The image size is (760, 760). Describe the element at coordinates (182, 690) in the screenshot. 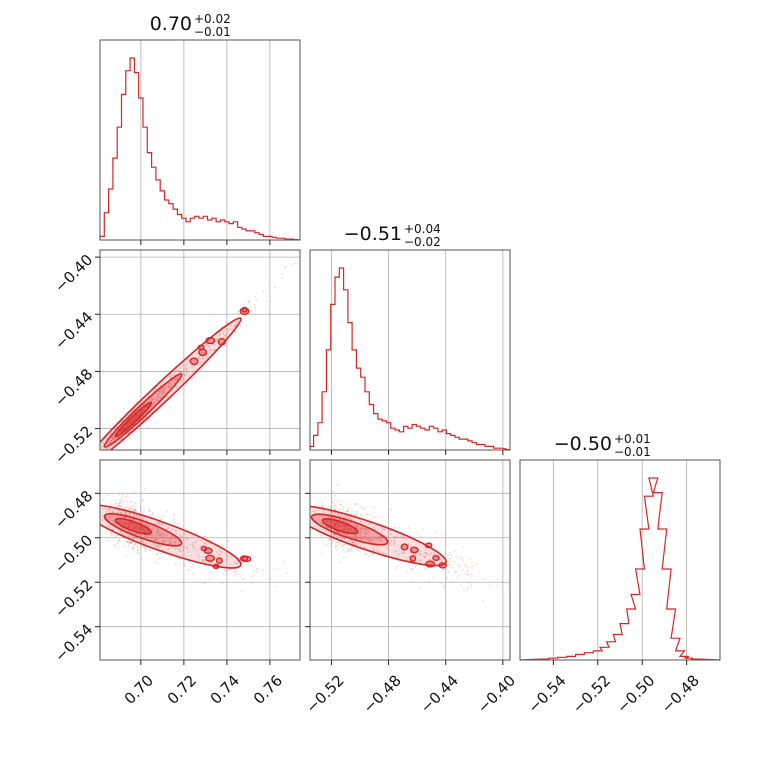

I see `x-tick-label: 0.72` at that location.